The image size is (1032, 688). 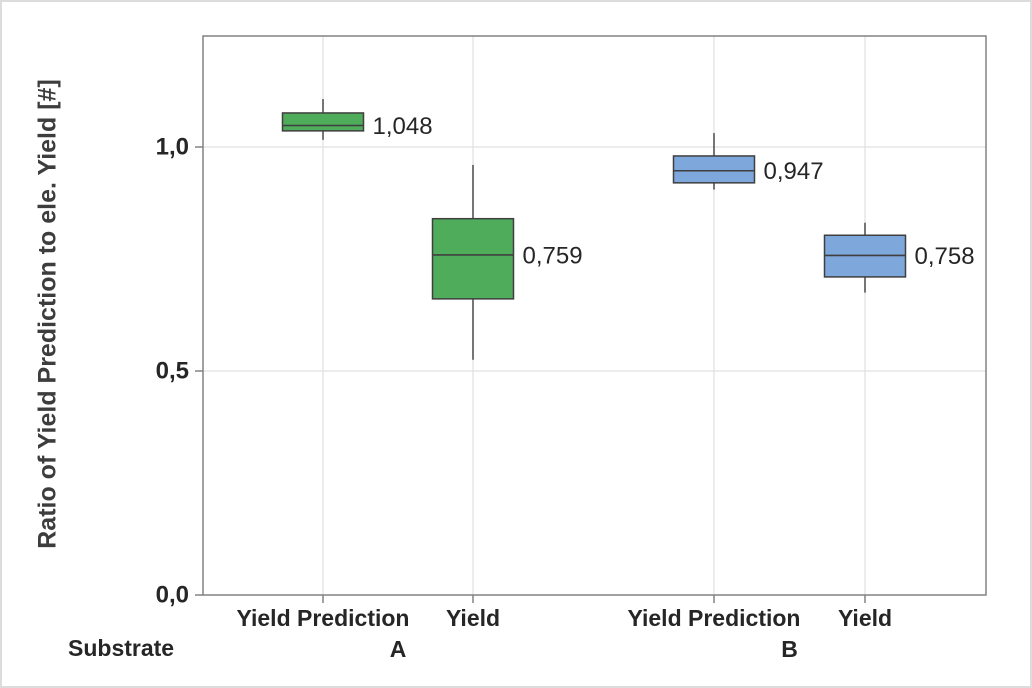 I want to click on box-value-label: 1,048, so click(x=403, y=126).